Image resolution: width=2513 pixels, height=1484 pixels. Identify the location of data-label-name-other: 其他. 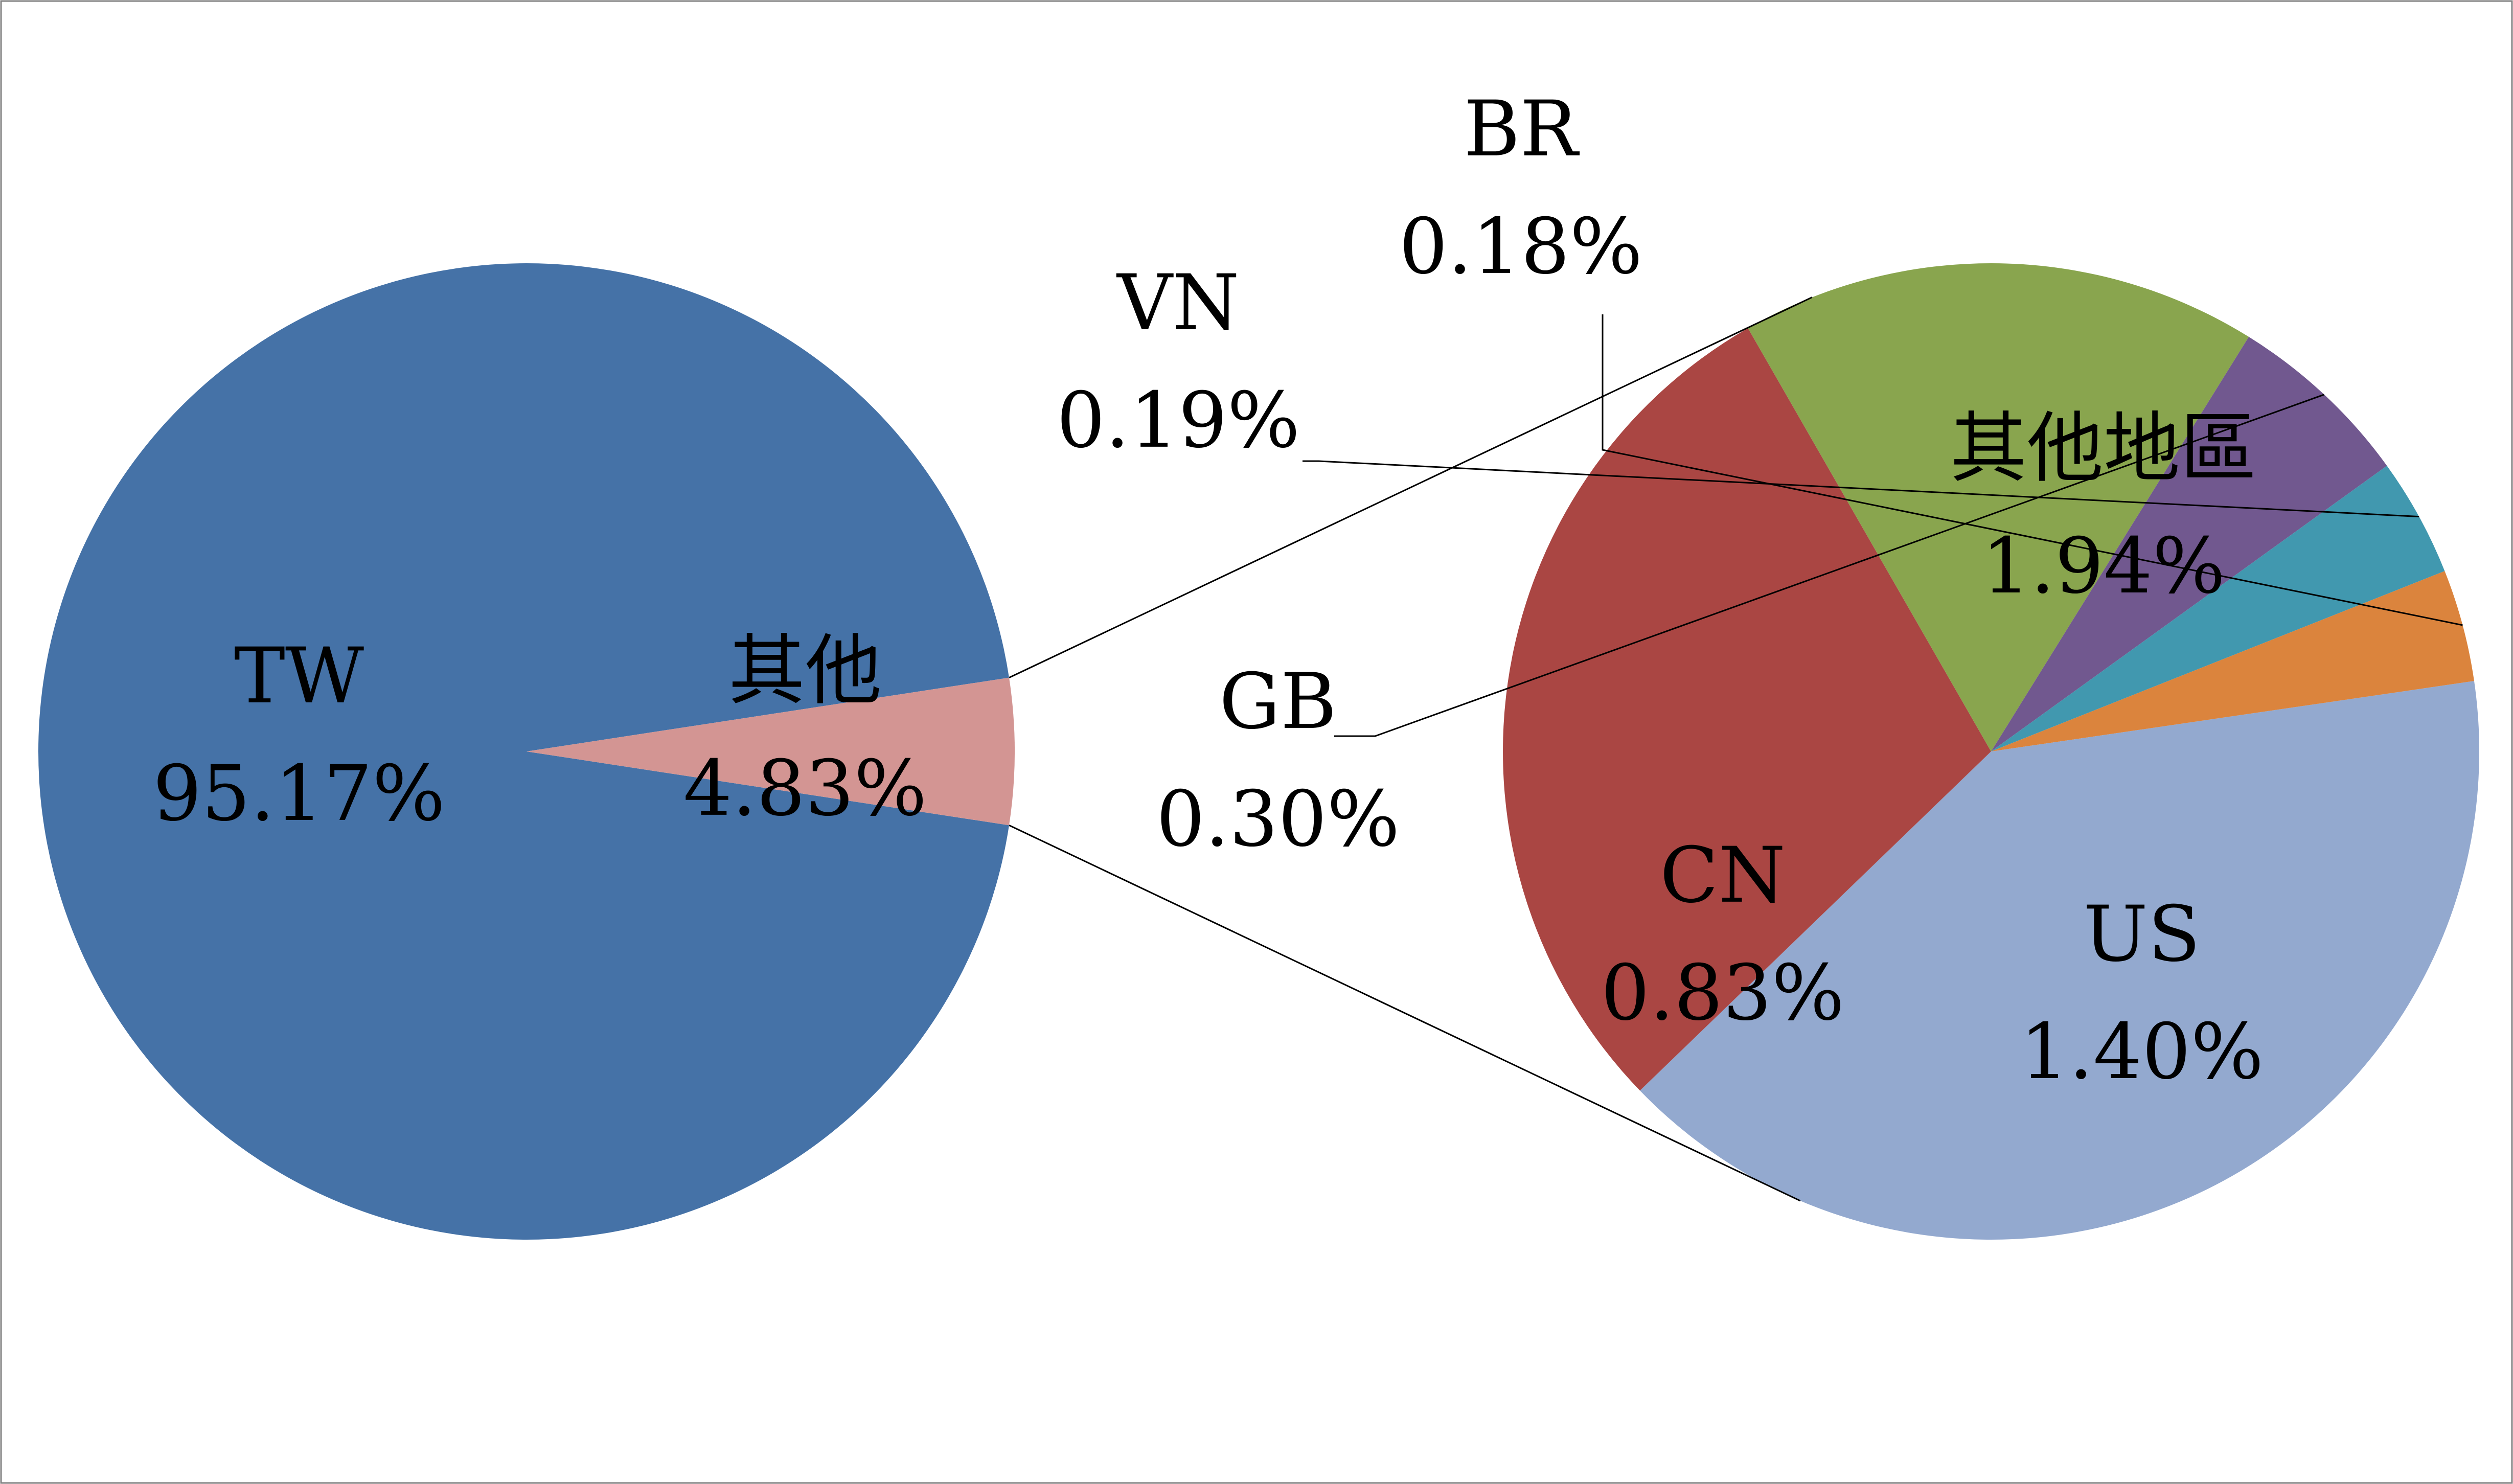
(805, 672).